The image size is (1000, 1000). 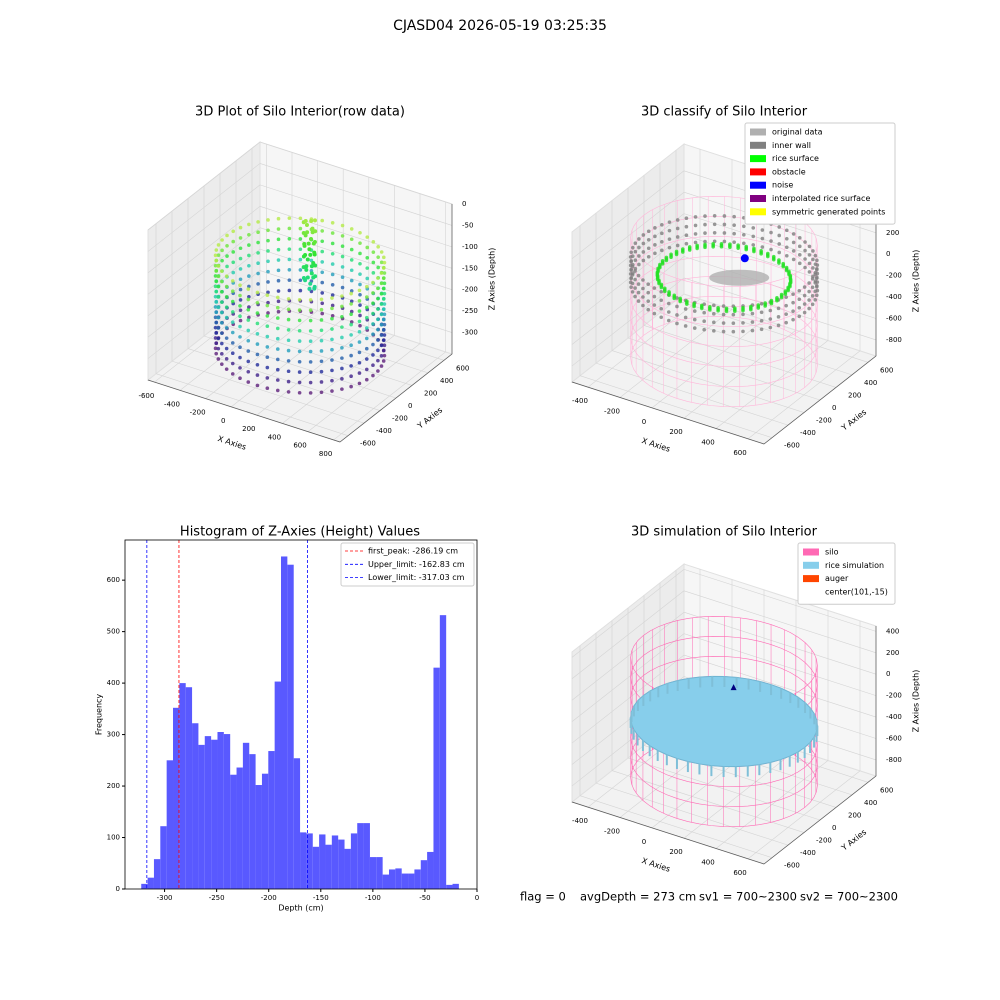 I want to click on z-tick-label: -200, so click(x=894, y=276).